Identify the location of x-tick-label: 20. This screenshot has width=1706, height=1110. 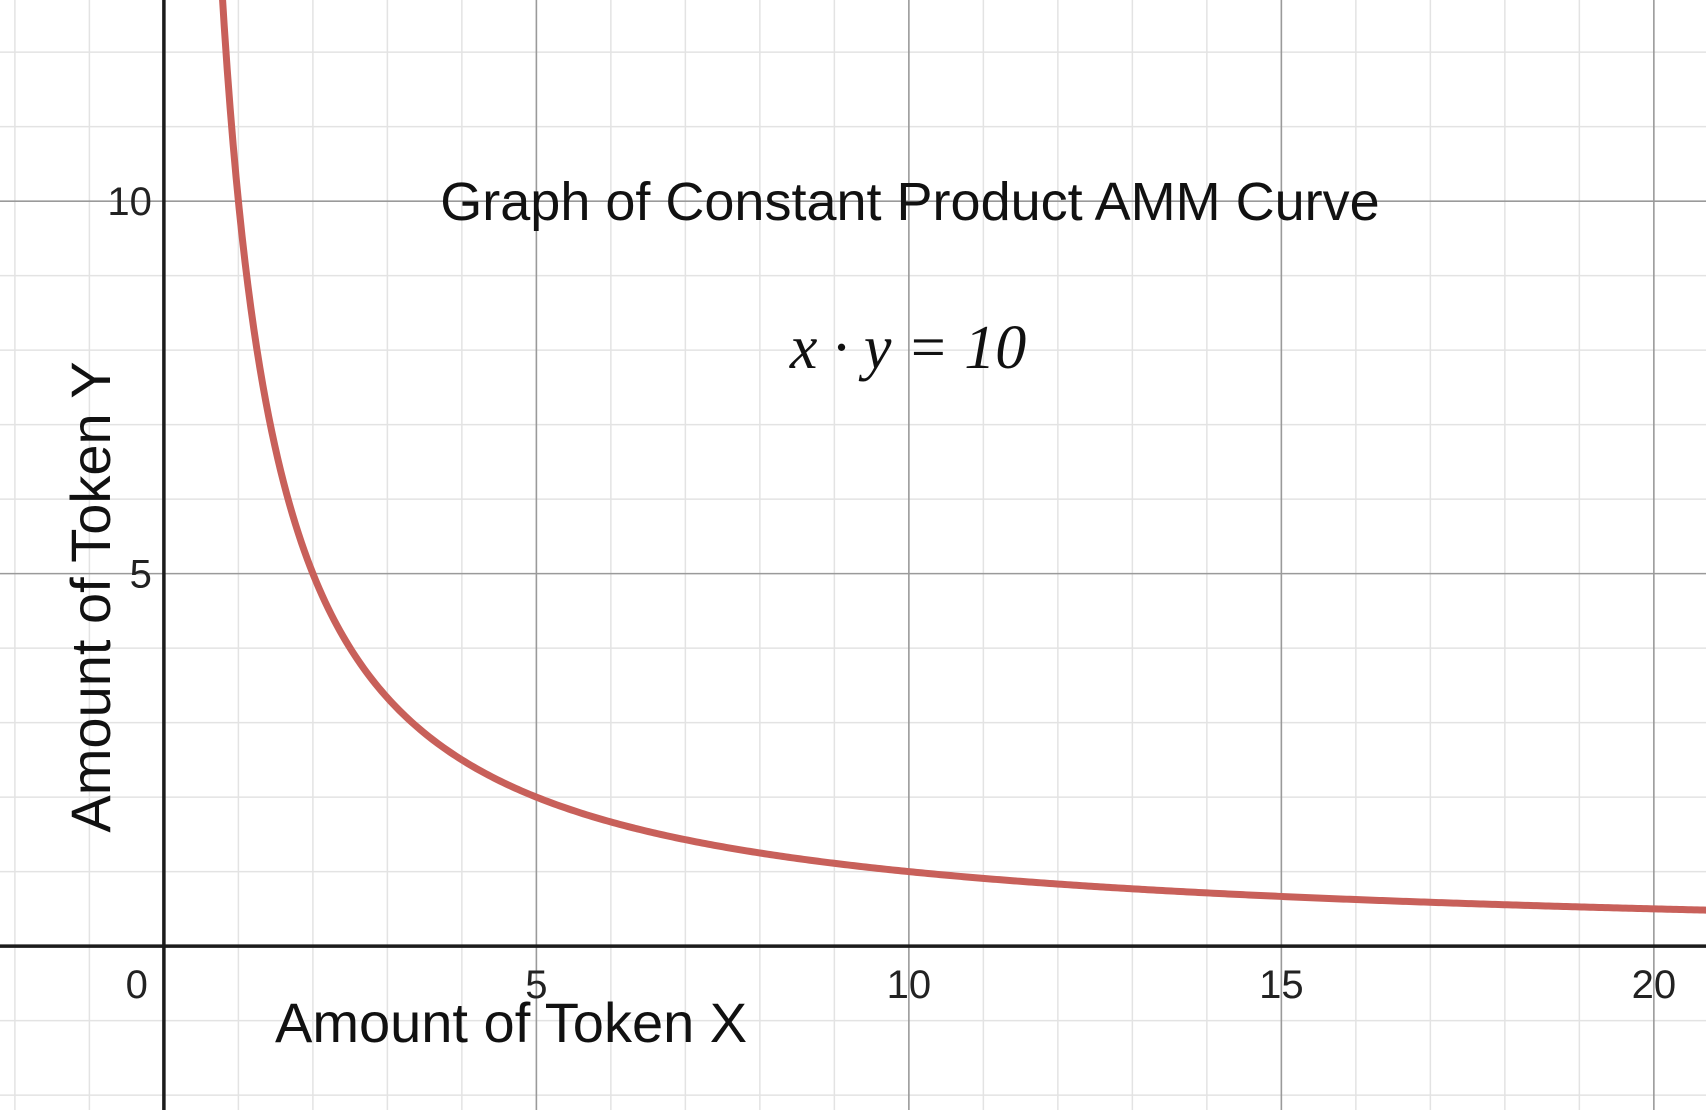
(1654, 985).